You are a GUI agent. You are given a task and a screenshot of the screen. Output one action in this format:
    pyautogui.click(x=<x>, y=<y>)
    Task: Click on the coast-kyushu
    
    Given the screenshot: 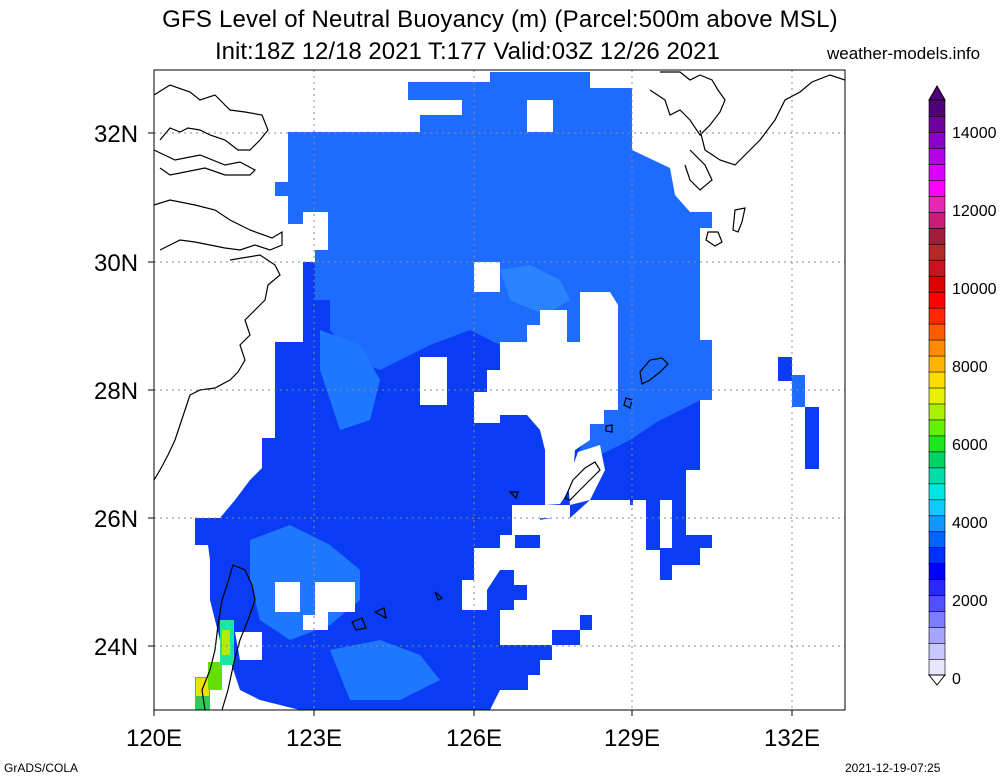 What is the action you would take?
    pyautogui.click(x=747, y=131)
    